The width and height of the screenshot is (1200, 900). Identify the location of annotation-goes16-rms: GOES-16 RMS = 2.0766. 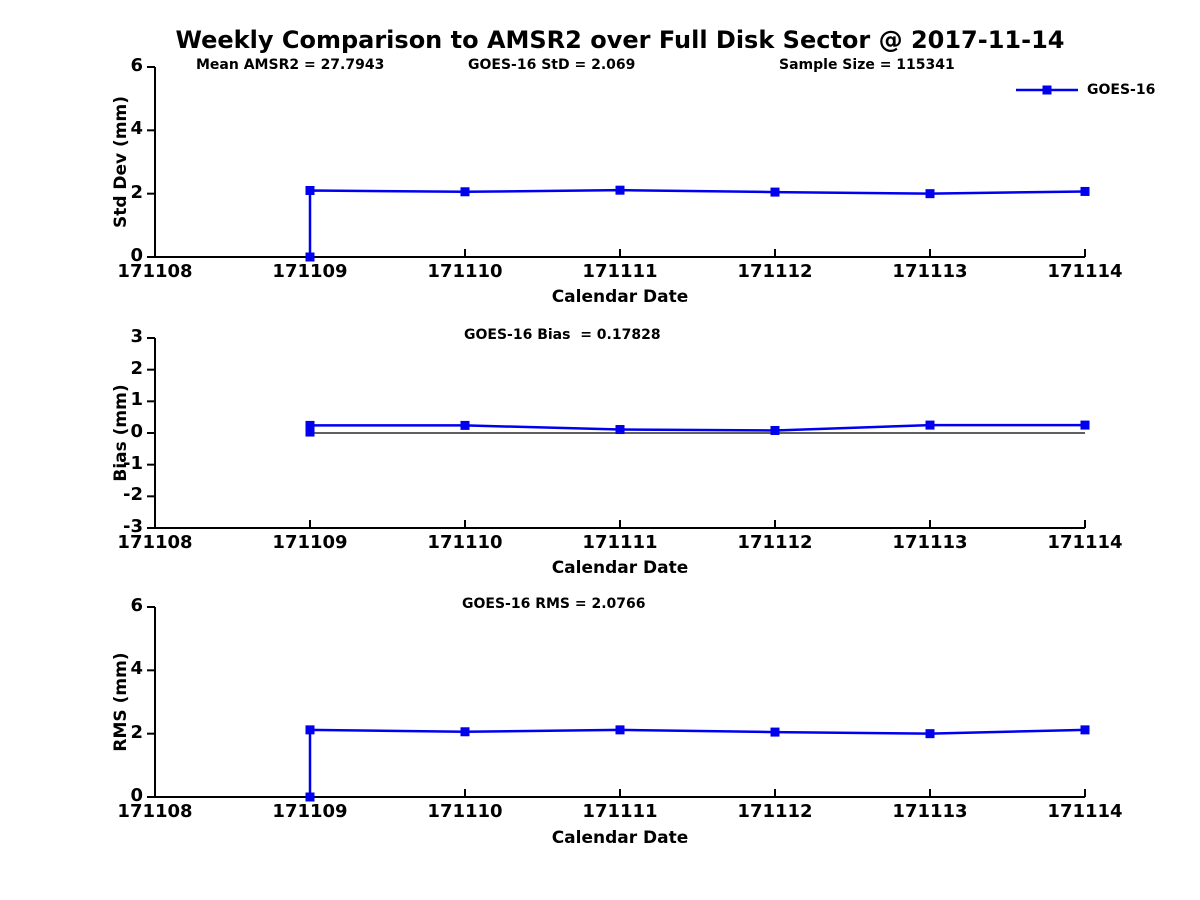
(554, 604).